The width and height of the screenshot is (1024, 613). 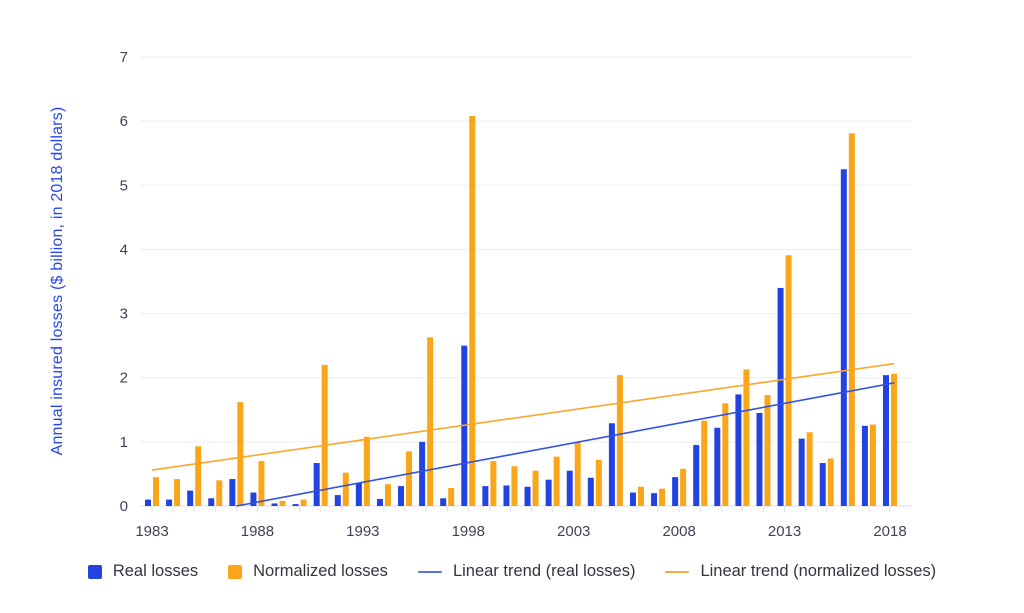 I want to click on legend-label-normalized-losses: Normalized losses, so click(x=320, y=571).